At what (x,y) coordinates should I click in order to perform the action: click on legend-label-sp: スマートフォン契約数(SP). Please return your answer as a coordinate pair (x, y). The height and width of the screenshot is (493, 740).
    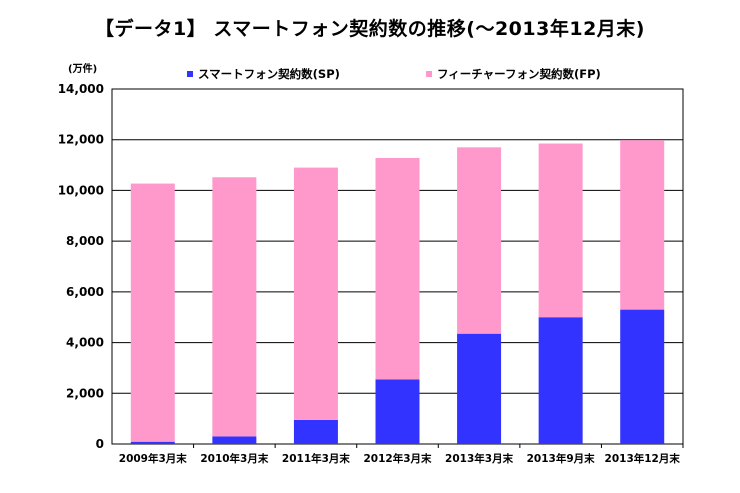
    Looking at the image, I should click on (269, 74).